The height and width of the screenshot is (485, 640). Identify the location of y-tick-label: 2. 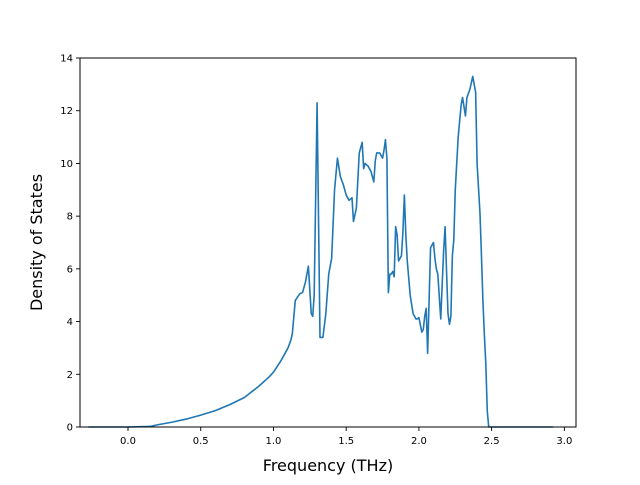
(70, 375).